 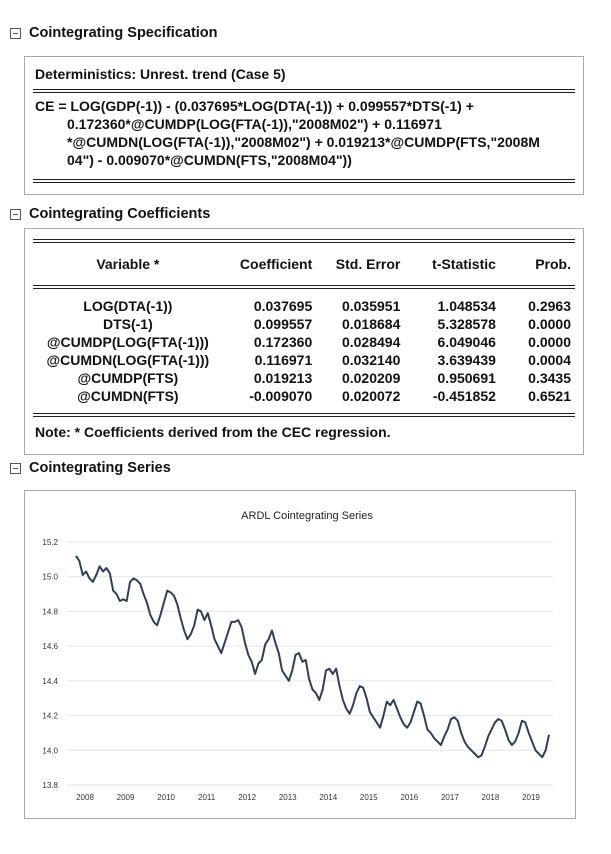 I want to click on y-tick-label: 14.4, so click(x=50, y=681).